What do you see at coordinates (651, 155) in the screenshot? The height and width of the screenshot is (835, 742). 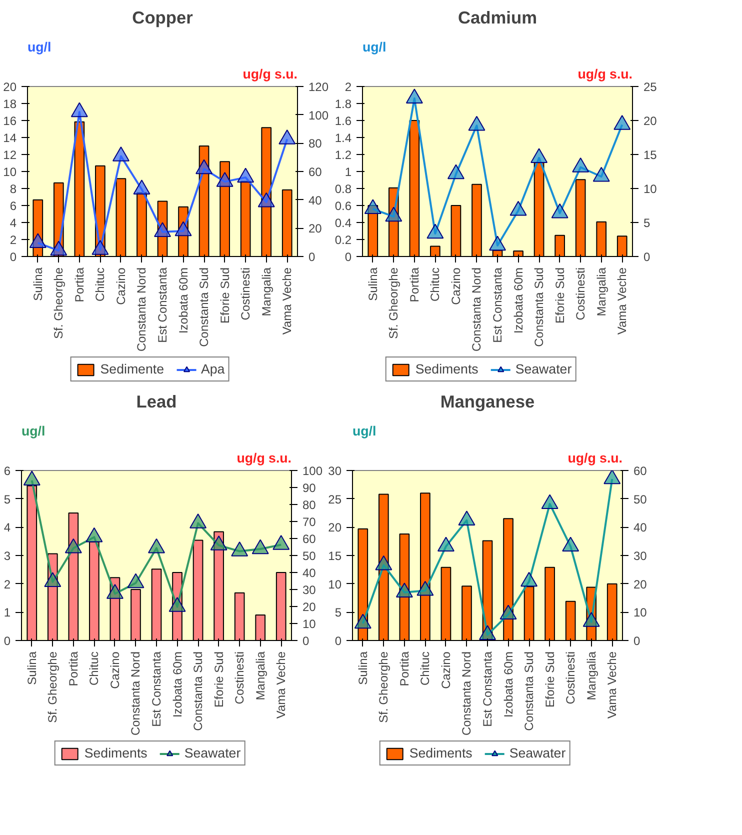 I see `y2-tick-label: 15` at bounding box center [651, 155].